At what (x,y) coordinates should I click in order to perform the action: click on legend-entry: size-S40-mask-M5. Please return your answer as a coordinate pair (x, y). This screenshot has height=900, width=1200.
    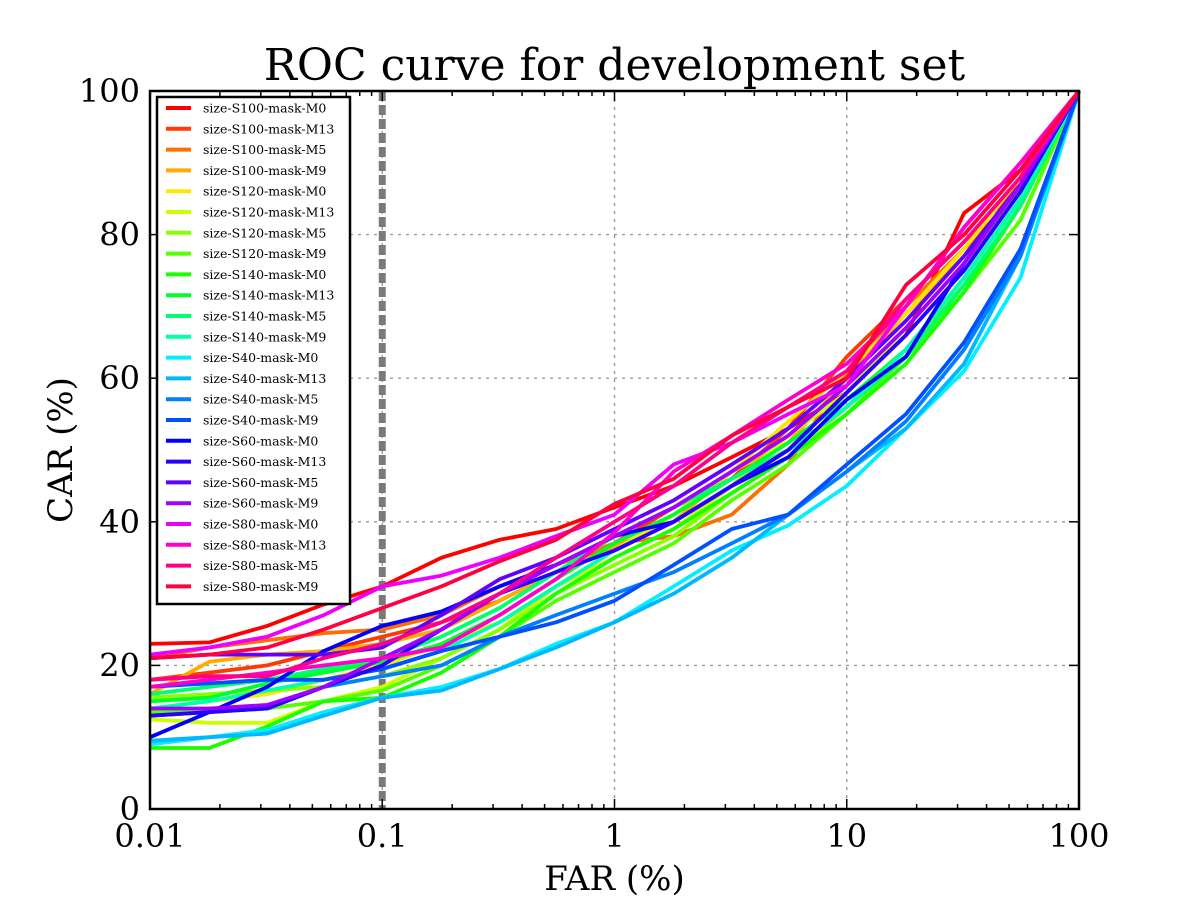
    Looking at the image, I should click on (242, 399).